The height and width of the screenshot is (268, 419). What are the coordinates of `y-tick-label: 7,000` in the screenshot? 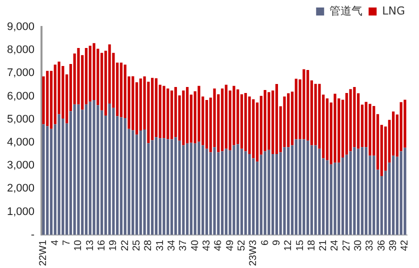 It's located at (20, 73).